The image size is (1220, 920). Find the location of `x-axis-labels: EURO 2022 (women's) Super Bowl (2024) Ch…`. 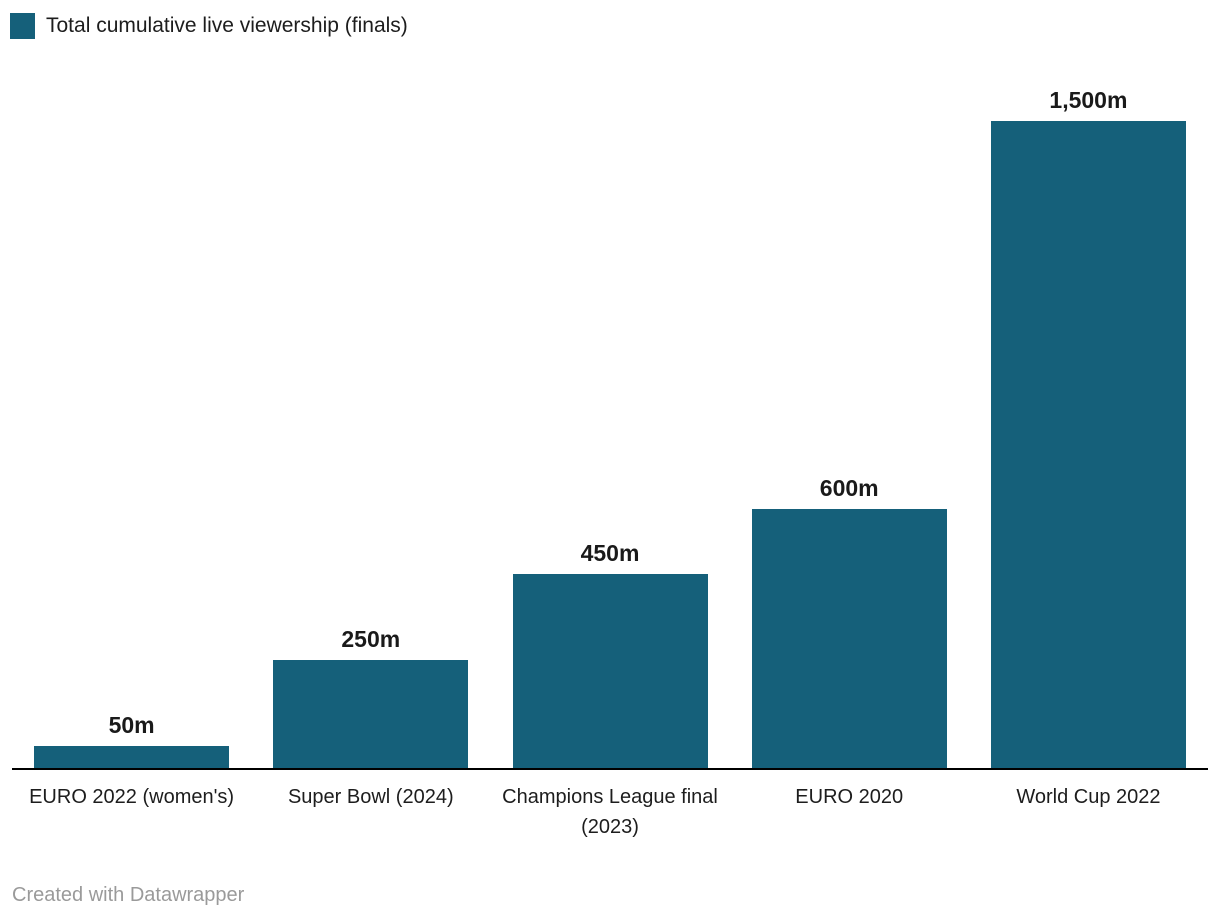

x-axis-labels: EURO 2022 (women's) Super Bowl (2024) Ch… is located at coordinates (610, 812).